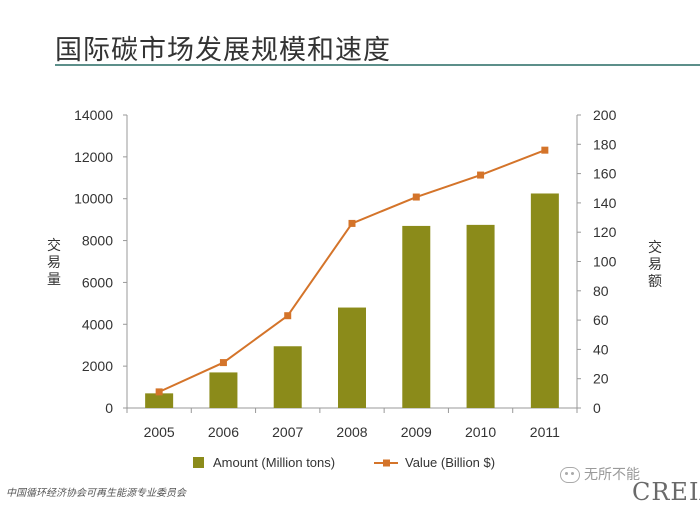 Image resolution: width=700 pixels, height=506 pixels. I want to click on title-rule, so click(377, 65).